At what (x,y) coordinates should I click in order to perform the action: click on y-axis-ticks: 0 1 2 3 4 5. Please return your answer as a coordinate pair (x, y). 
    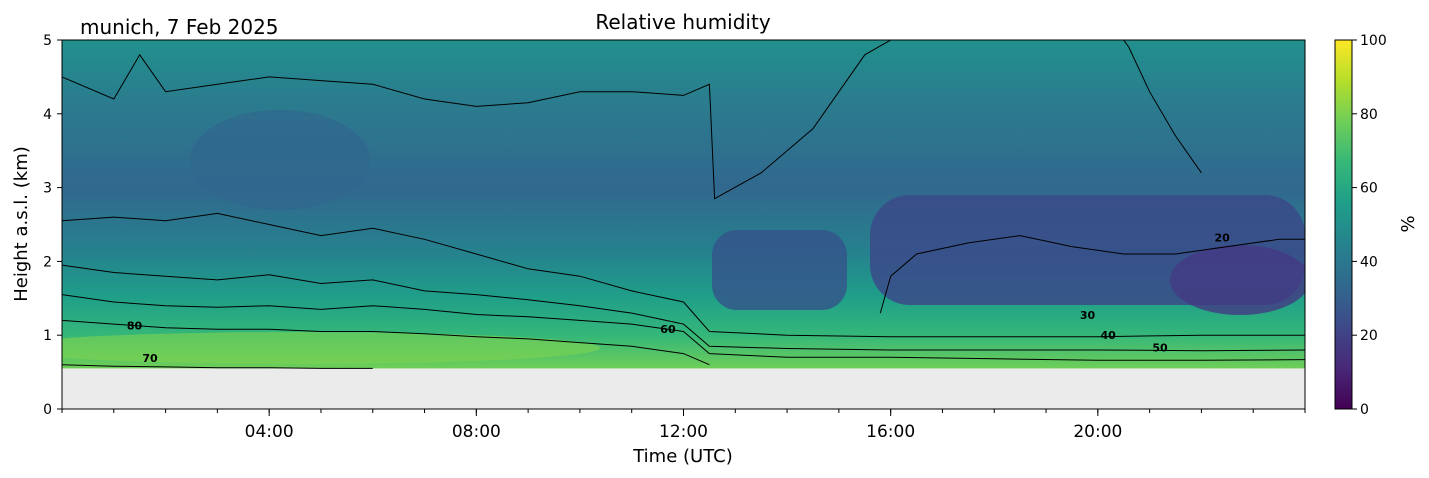
    Looking at the image, I should click on (52, 225).